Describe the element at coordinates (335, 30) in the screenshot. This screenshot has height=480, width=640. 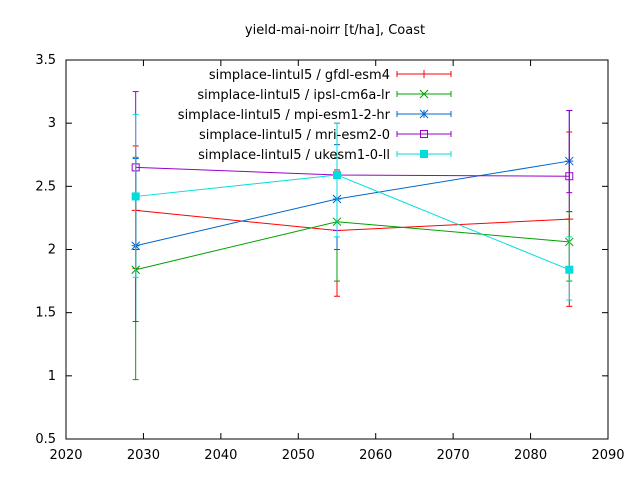
I see `chart-title: yield-mai-noirr [t/ha], Coast` at that location.